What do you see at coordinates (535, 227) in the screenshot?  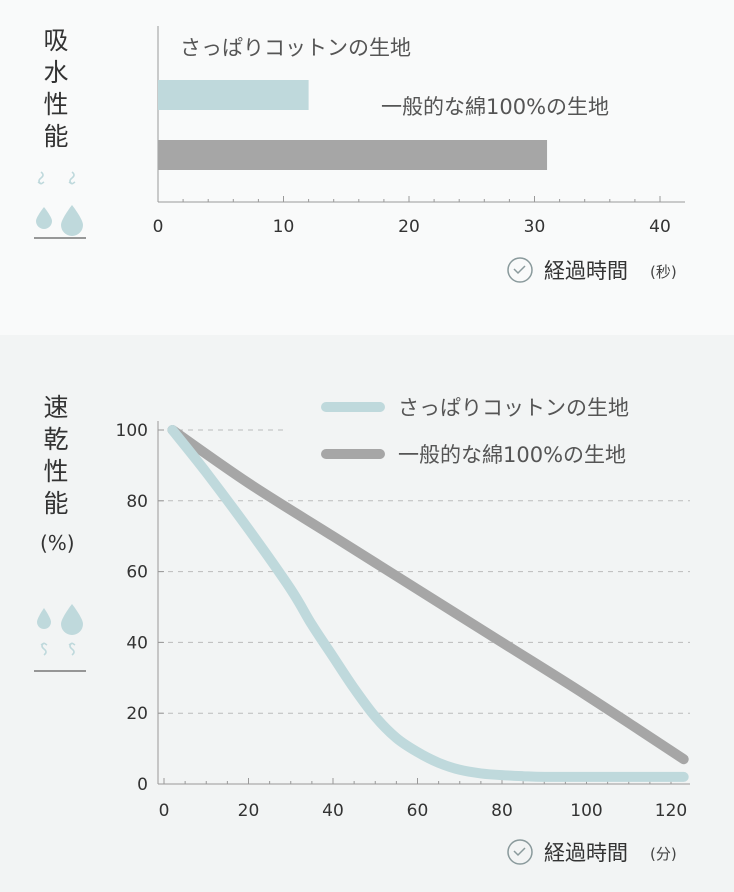 I see `x-tick-label: 30` at bounding box center [535, 227].